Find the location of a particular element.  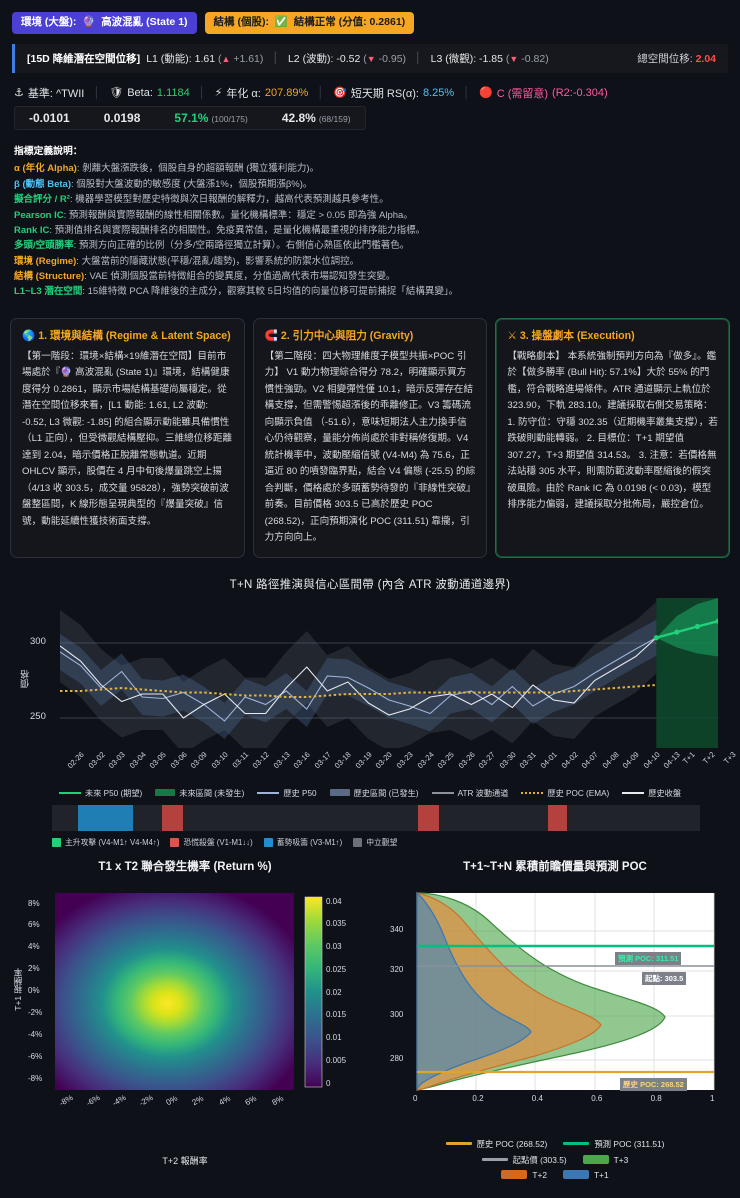

metric-benchmark-label: 基準: ^TWII is located at coordinates (56, 93).